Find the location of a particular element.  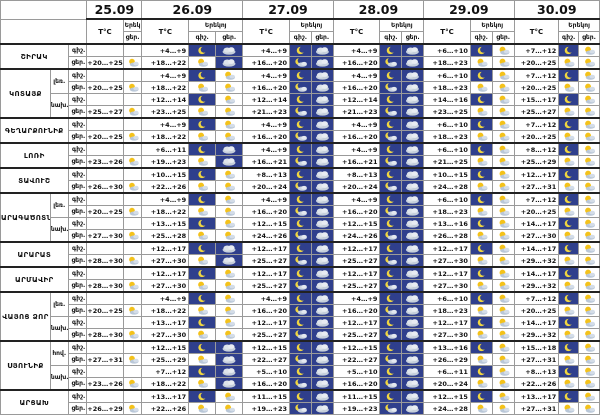

region-name: ԱՐԱԳԱԾՈՏՆ is located at coordinates (25, 217).